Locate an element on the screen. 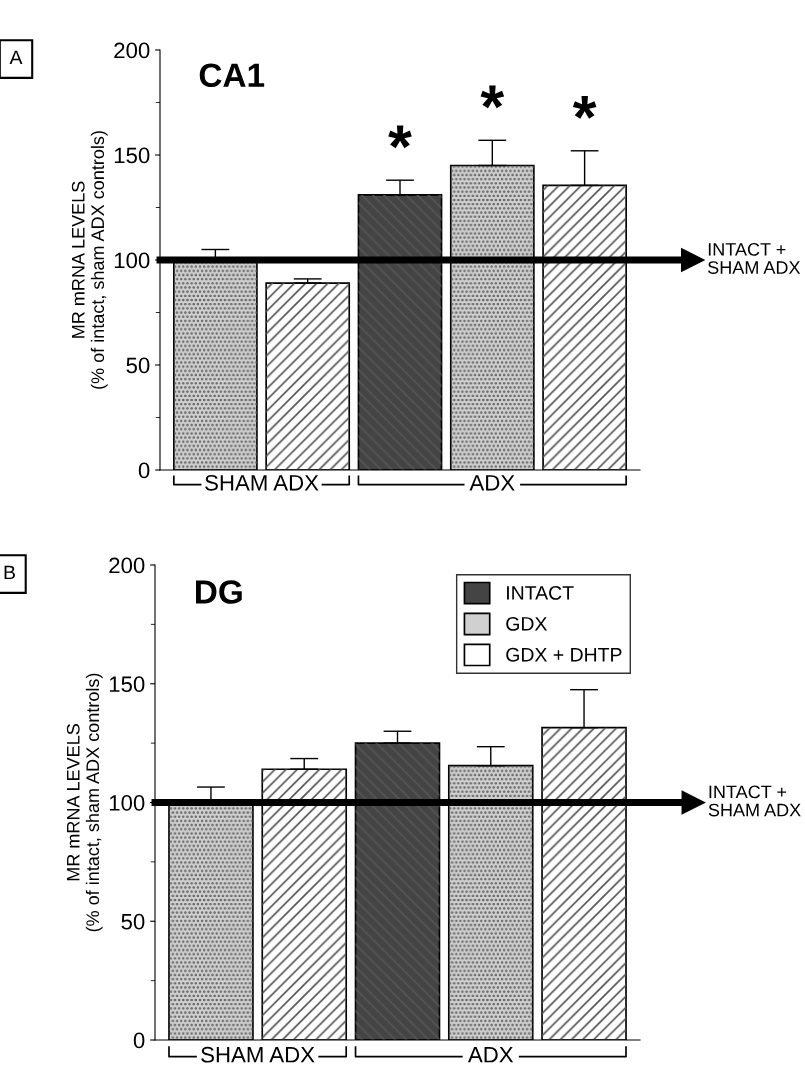  chart-title: DG is located at coordinates (219, 592).